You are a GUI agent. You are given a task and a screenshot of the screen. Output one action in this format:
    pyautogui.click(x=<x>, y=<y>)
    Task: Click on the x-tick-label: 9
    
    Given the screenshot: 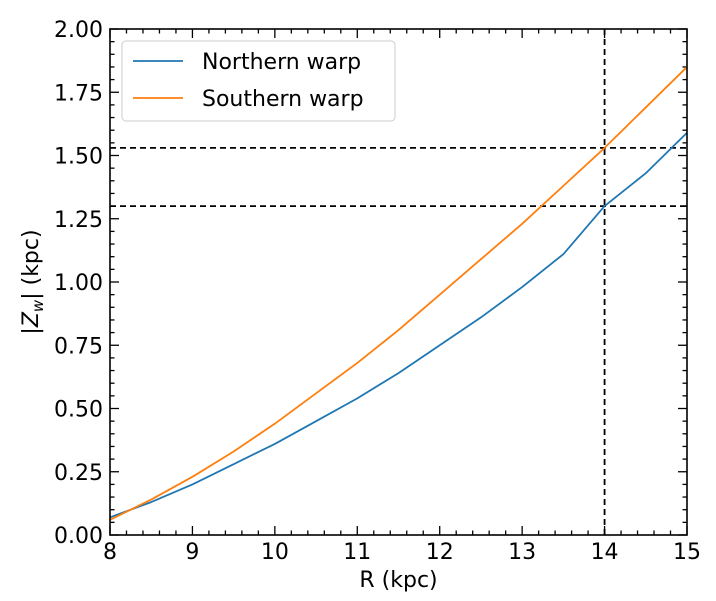 What is the action you would take?
    pyautogui.click(x=192, y=552)
    